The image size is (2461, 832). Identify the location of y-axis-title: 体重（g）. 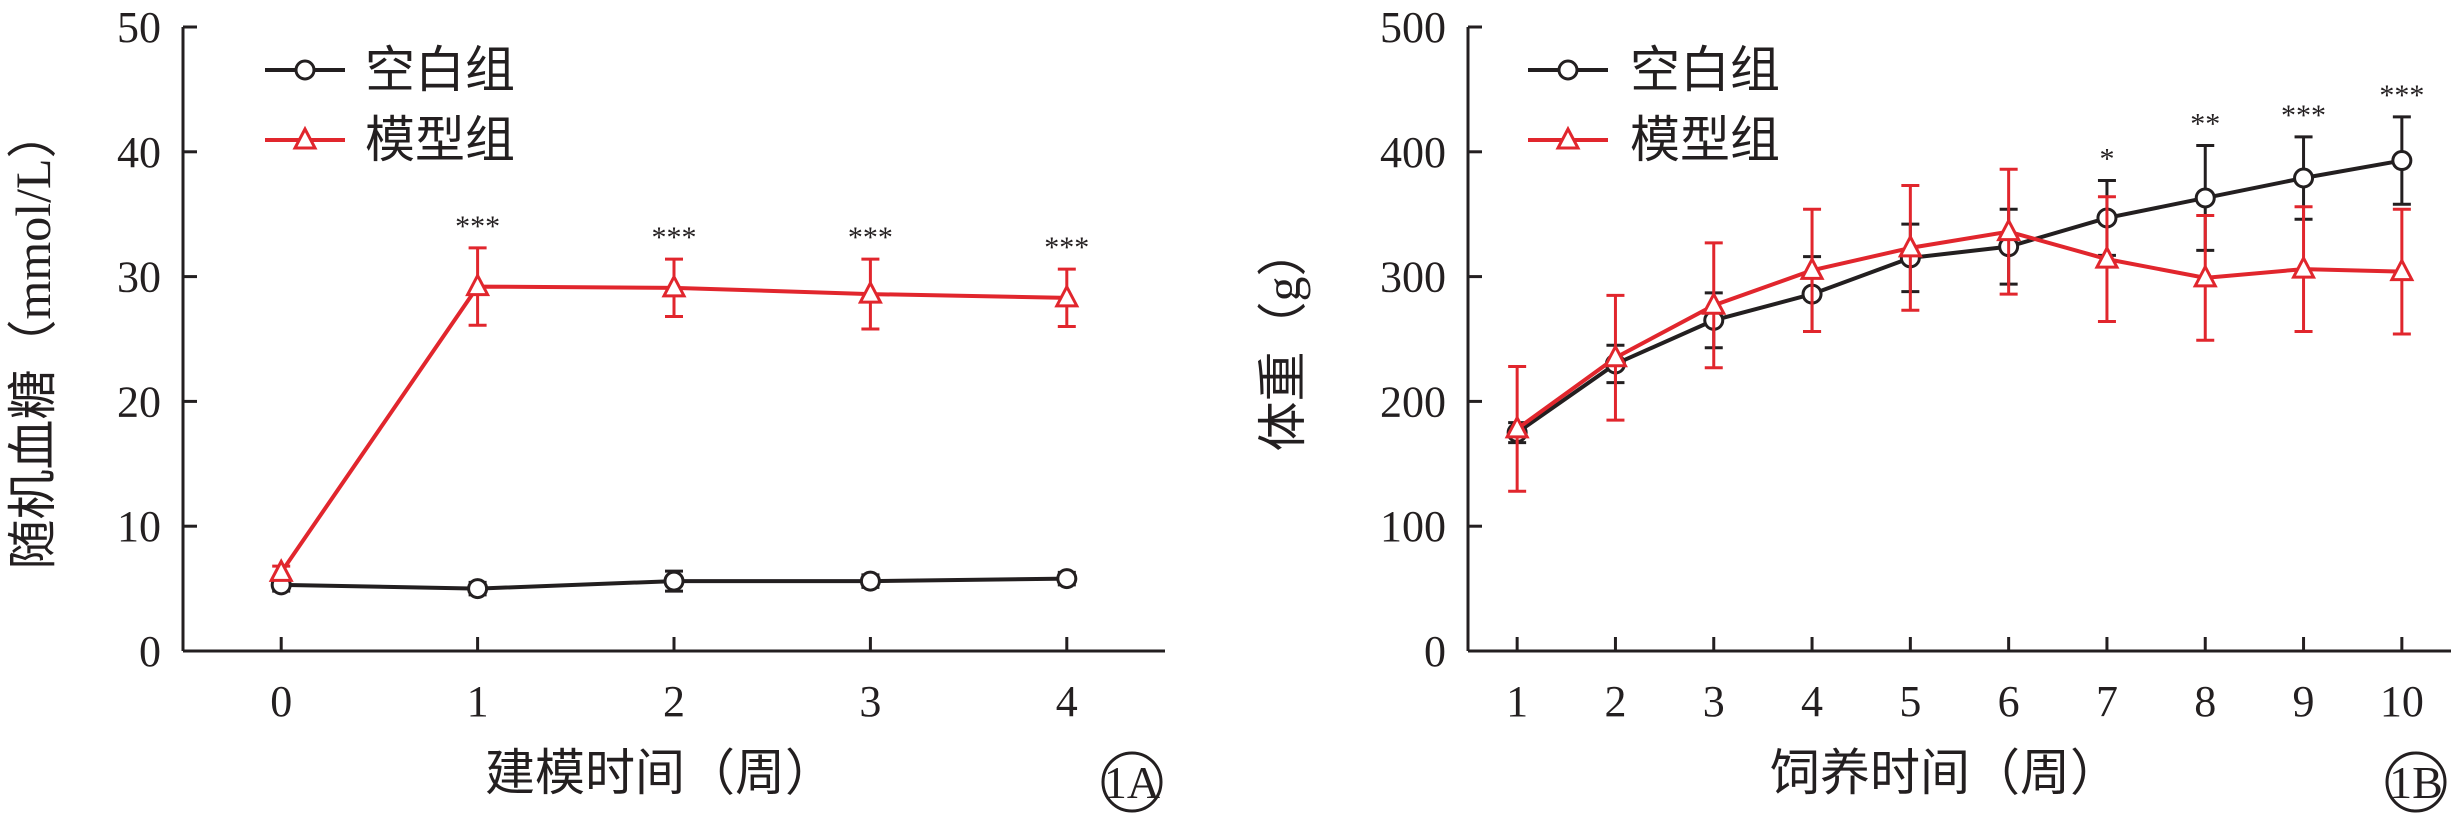
(1283, 339).